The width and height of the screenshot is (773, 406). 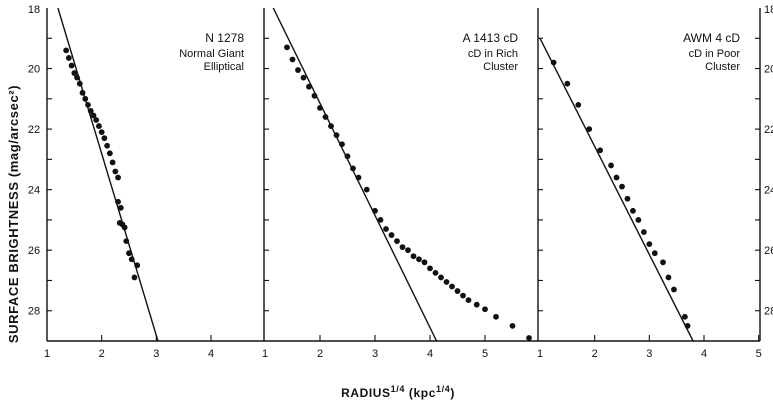 I want to click on y-tick-label-right: 22, so click(x=768, y=130).